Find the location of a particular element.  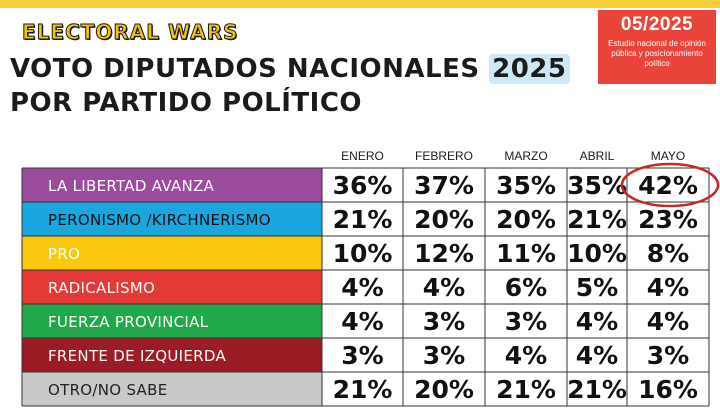

data-label: 5% is located at coordinates (597, 287).